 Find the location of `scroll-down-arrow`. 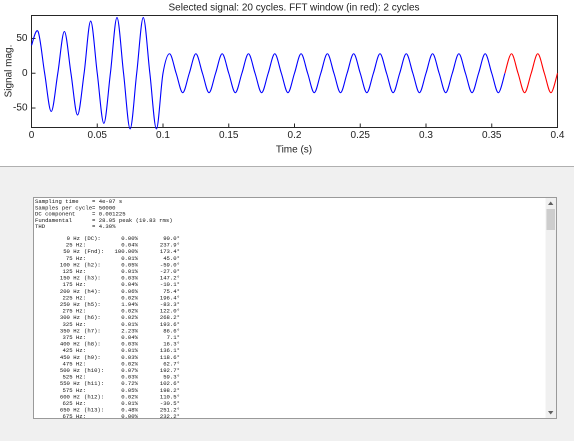

scroll-down-arrow is located at coordinates (551, 413).